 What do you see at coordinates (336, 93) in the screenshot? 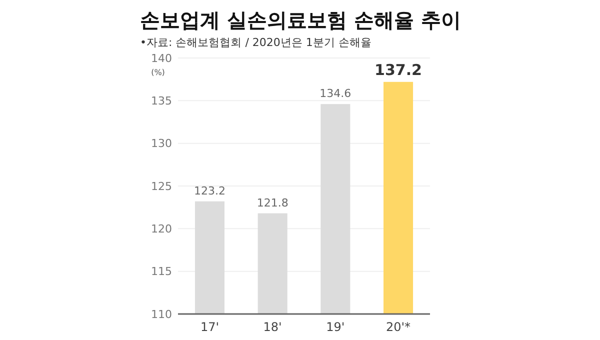
I see `data-label: 134.6` at bounding box center [336, 93].